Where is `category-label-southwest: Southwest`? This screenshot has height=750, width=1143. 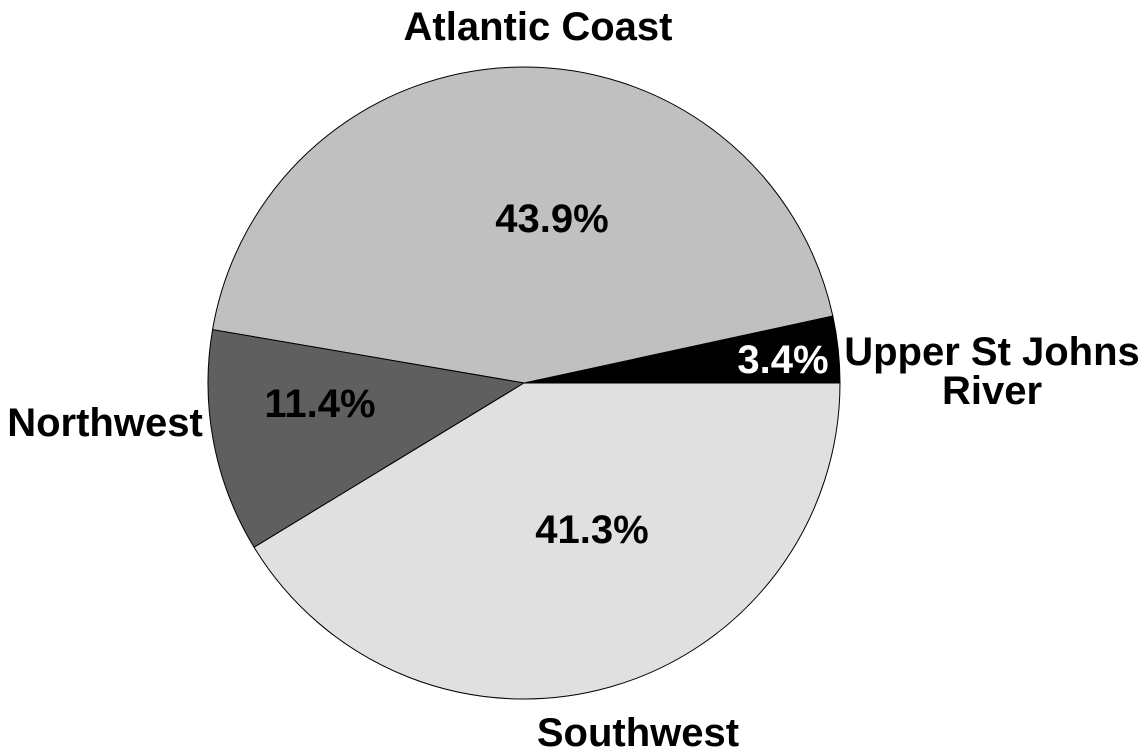 category-label-southwest: Southwest is located at coordinates (638, 730).